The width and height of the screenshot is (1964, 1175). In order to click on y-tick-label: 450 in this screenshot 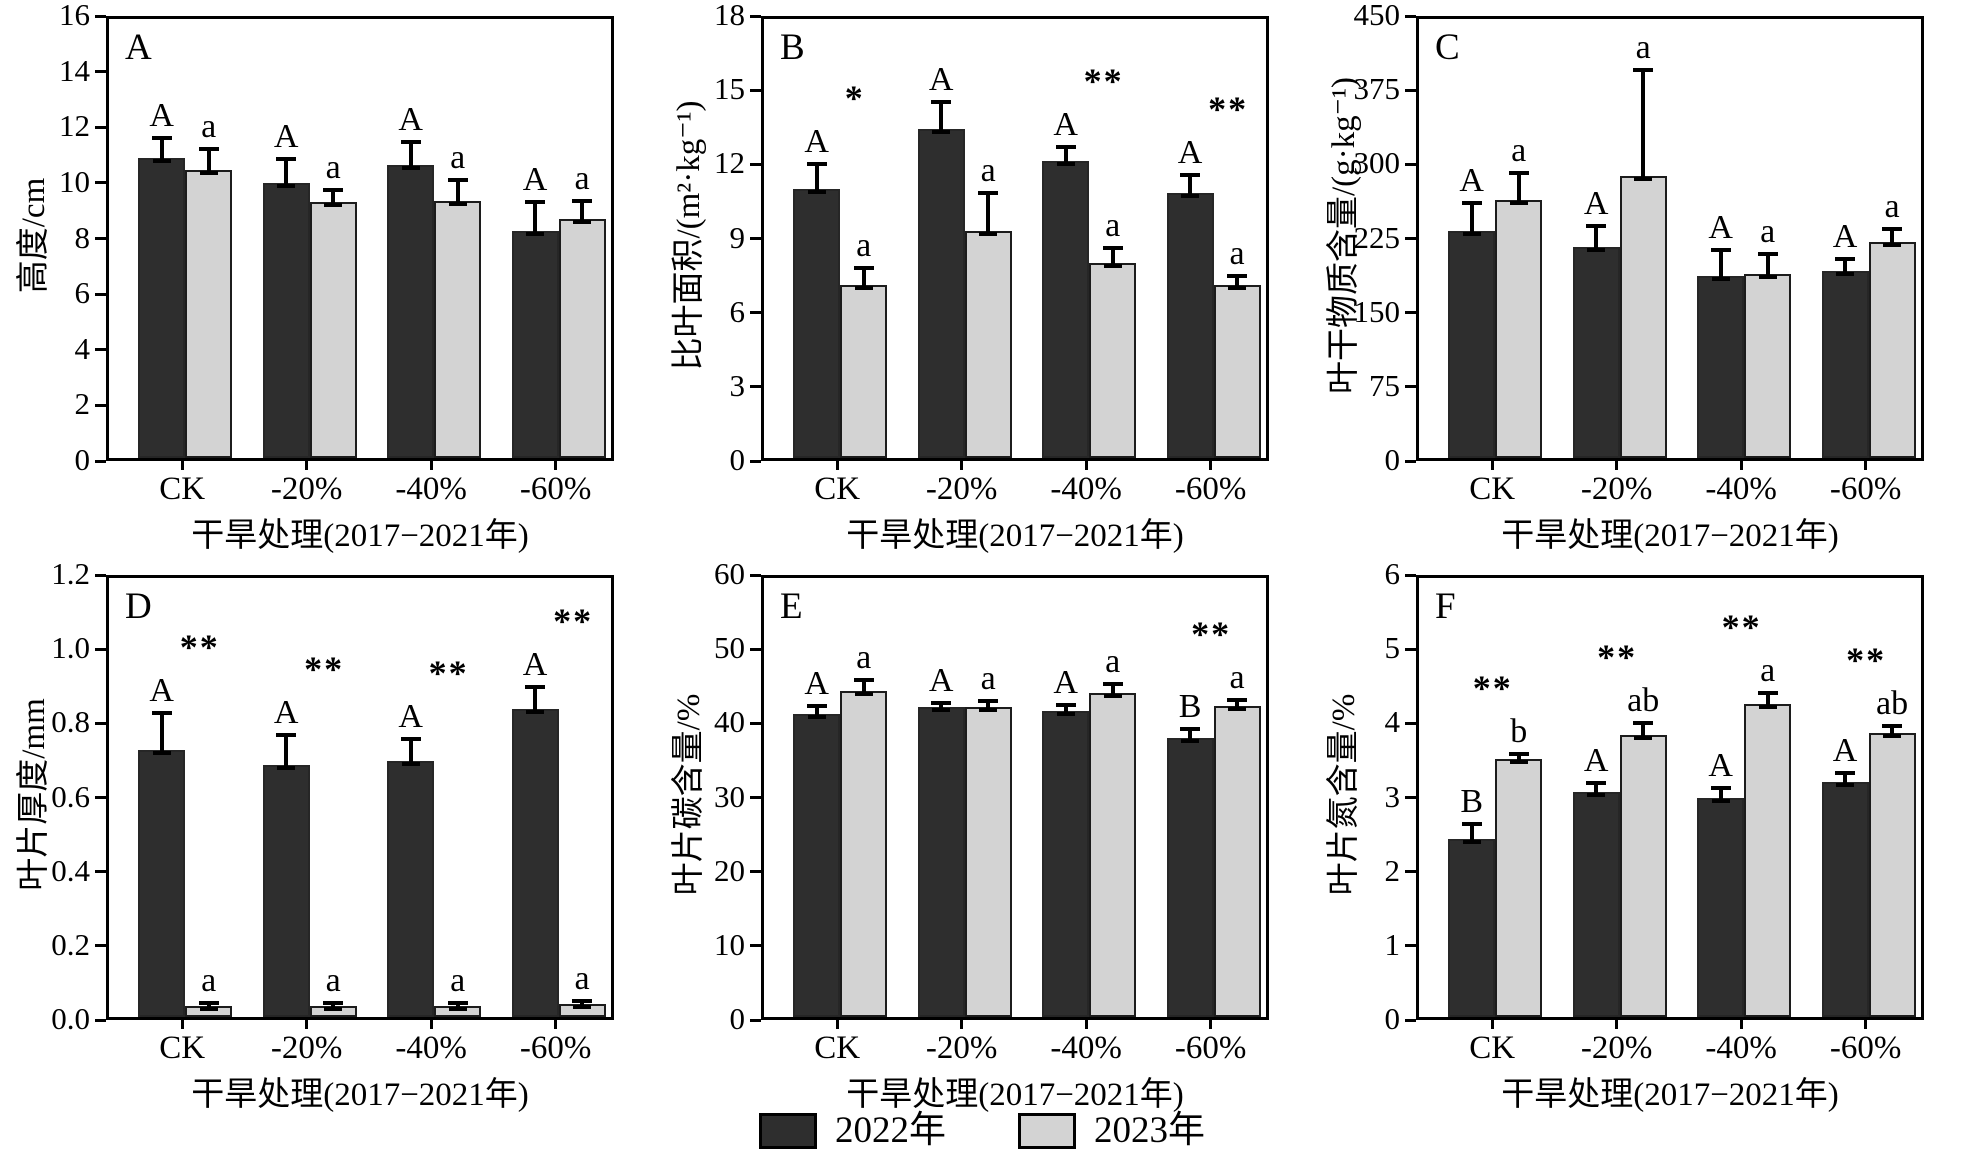, I will do `click(1377, 16)`.